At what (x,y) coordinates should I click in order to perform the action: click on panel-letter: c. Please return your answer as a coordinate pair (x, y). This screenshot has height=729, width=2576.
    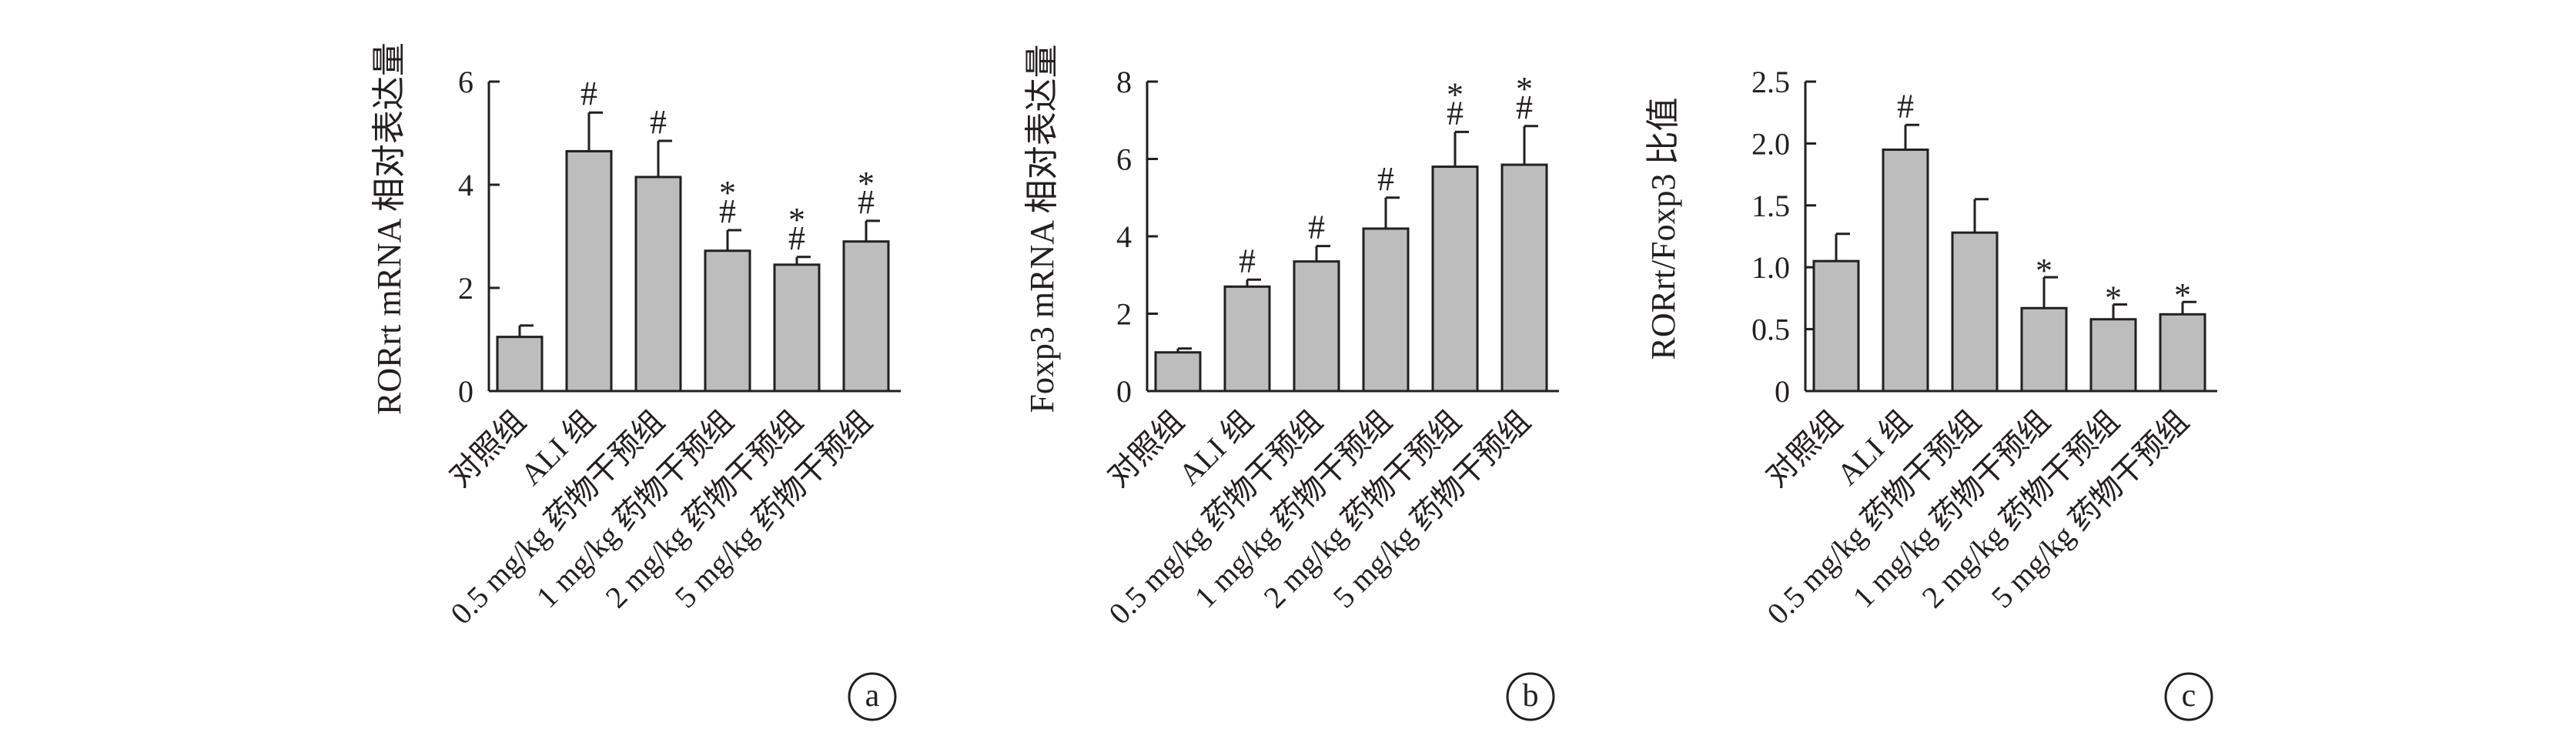
    Looking at the image, I should click on (2189, 696).